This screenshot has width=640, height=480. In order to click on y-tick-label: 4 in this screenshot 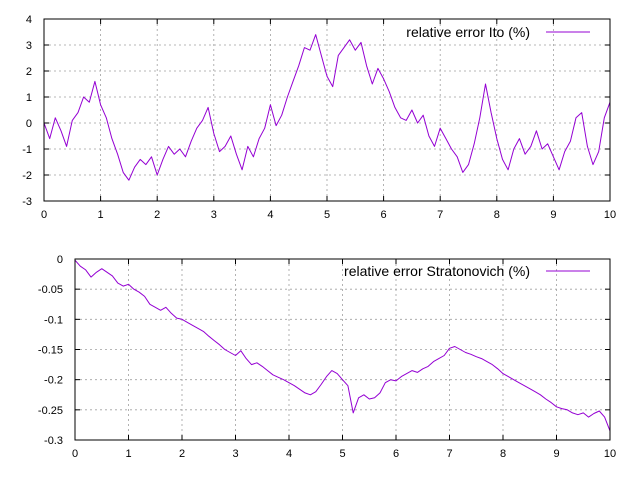, I will do `click(29, 20)`.